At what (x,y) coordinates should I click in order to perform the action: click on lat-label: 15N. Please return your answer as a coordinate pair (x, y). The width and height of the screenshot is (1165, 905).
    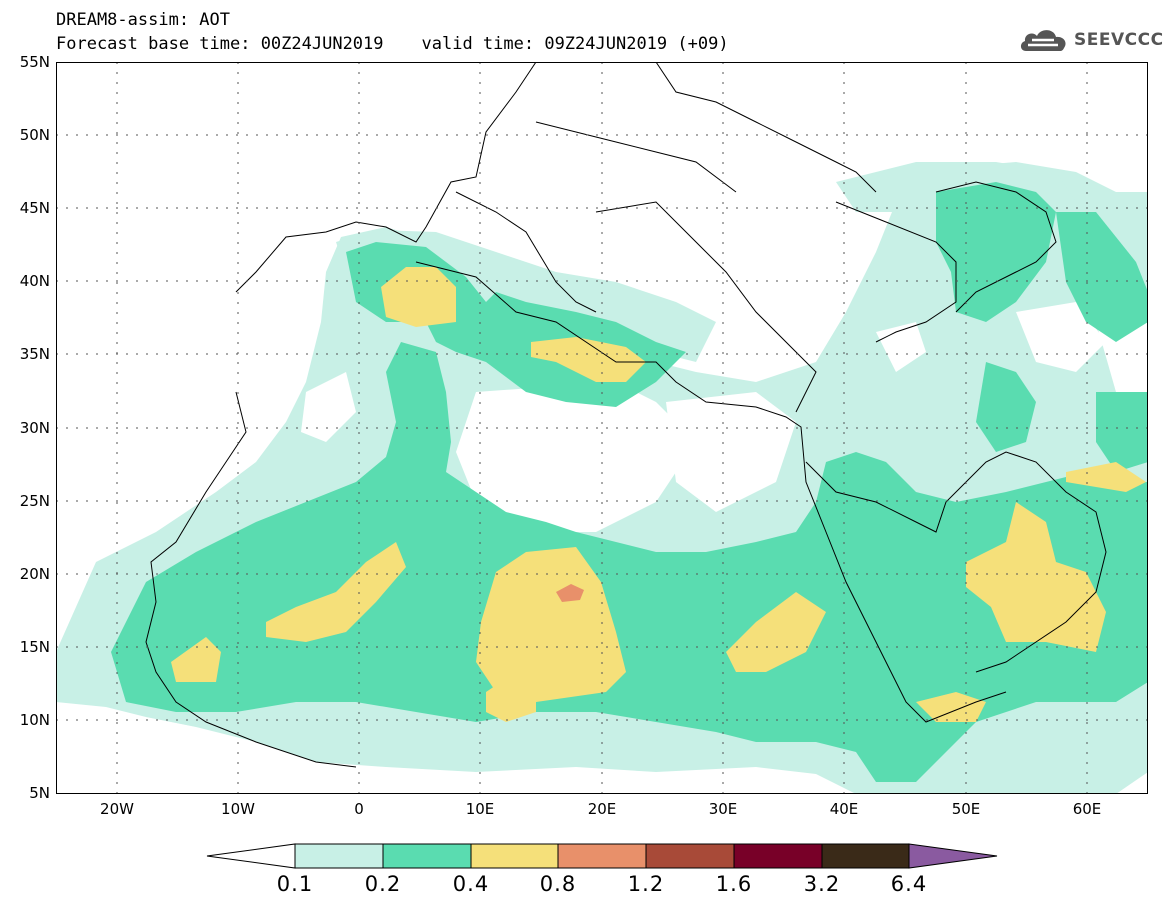
    Looking at the image, I should click on (34, 647).